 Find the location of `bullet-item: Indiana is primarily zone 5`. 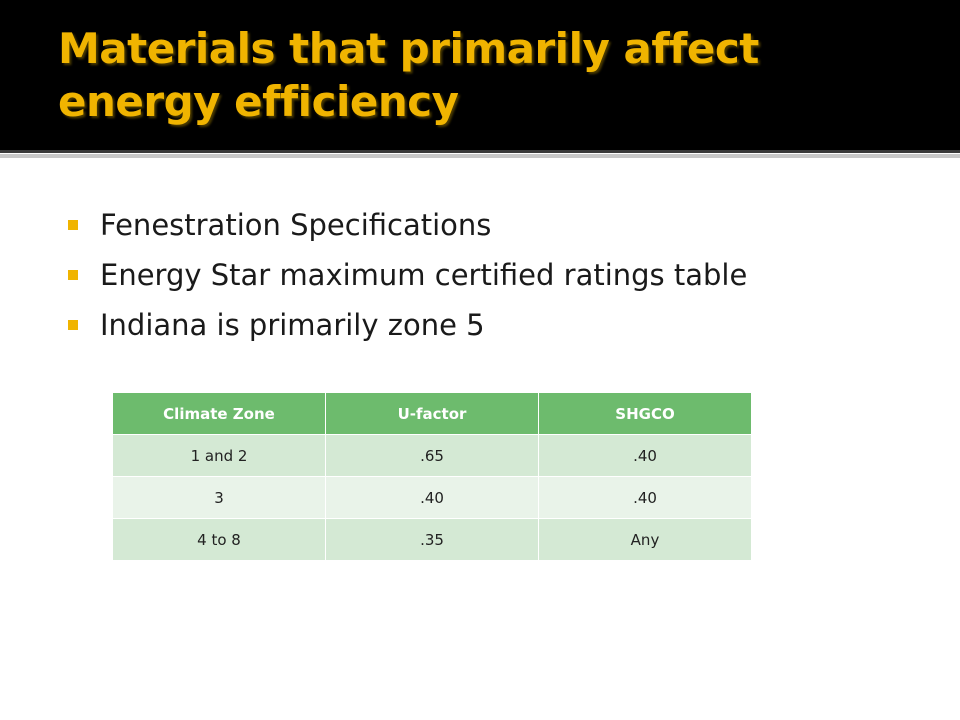

bullet-item: Indiana is primarily zone 5 is located at coordinates (407, 325).